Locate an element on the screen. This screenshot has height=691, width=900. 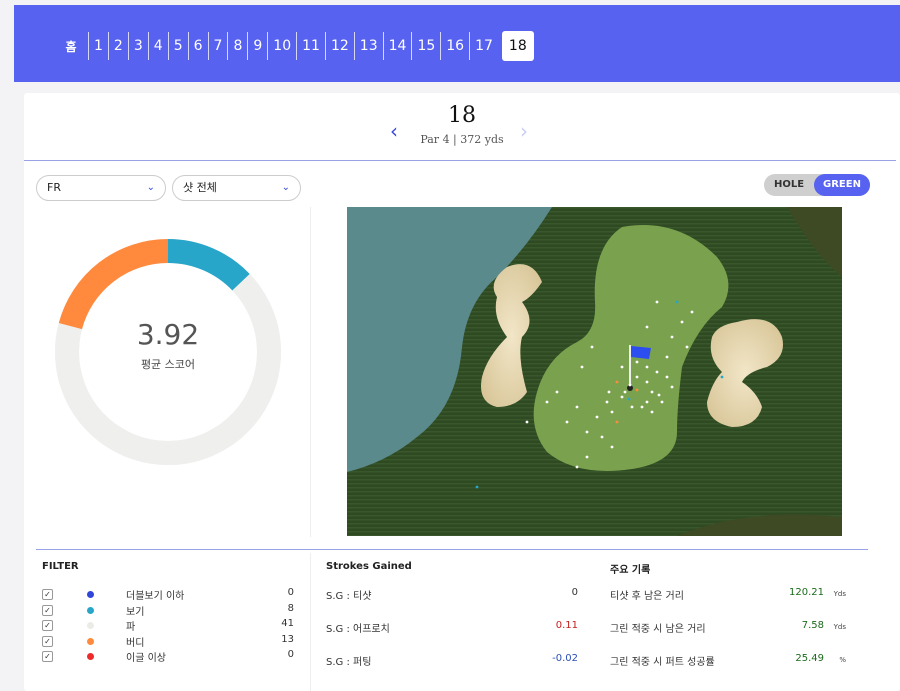
hole-tab-10: 10 is located at coordinates (281, 46).